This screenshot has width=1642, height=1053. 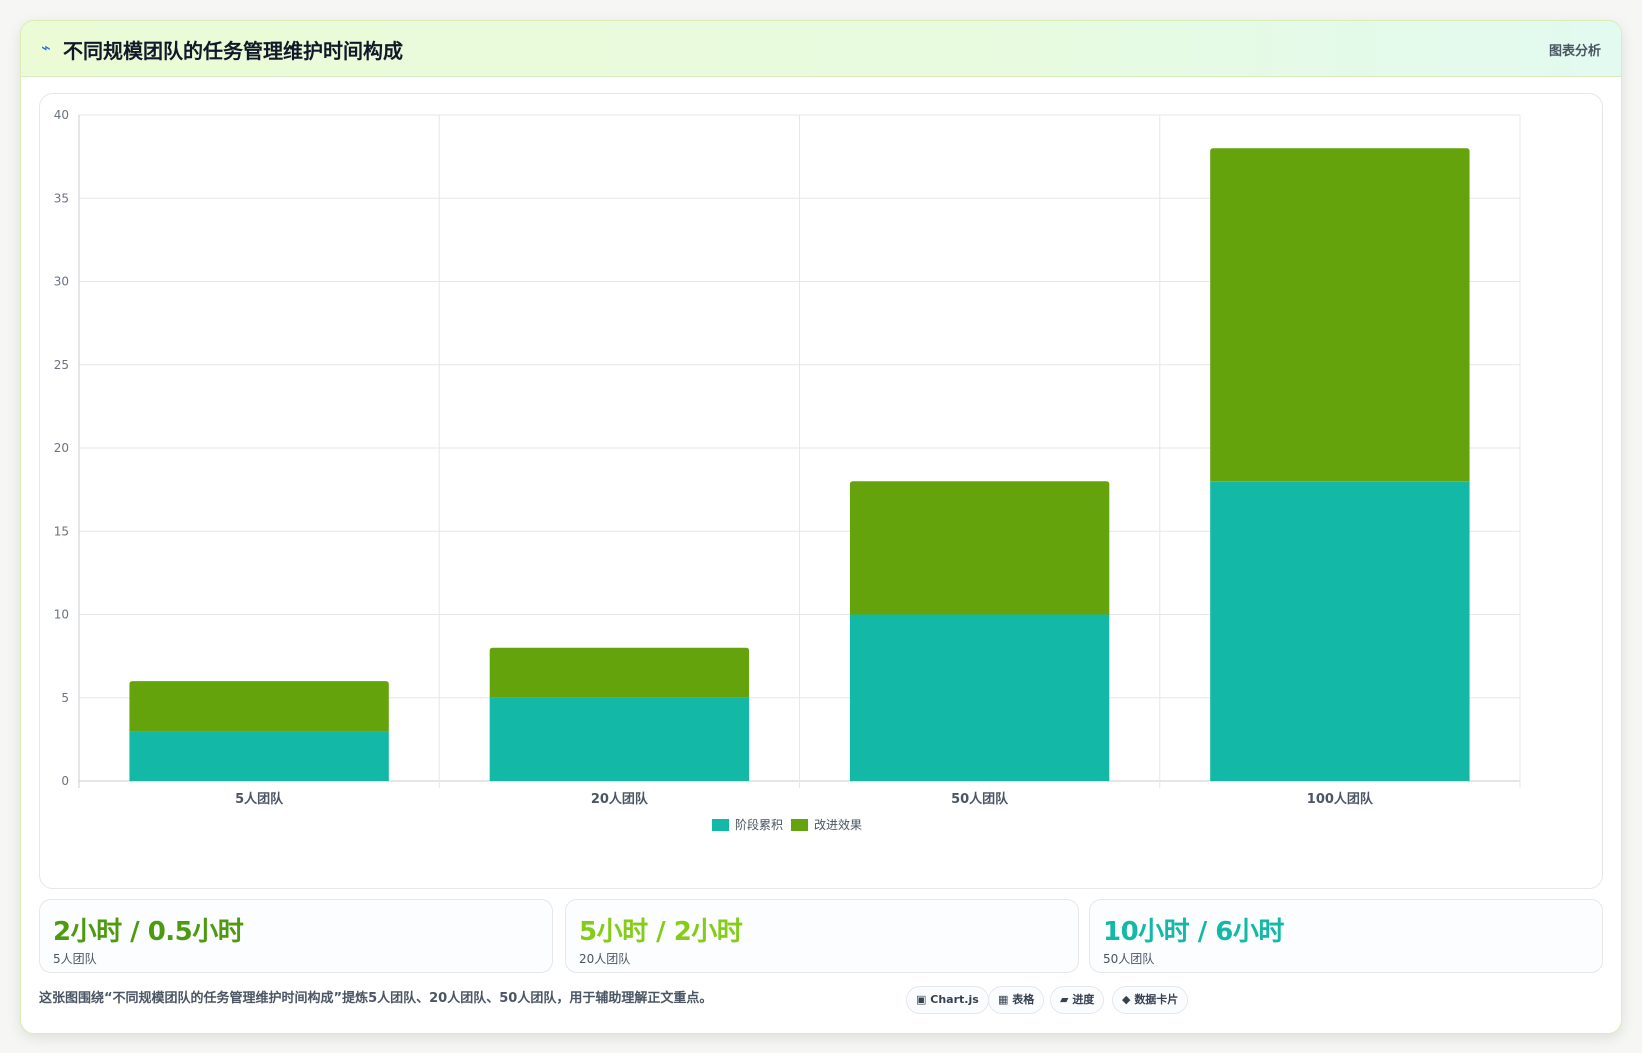 What do you see at coordinates (1064, 999) in the screenshot?
I see `progress-chip-icon: ▰` at bounding box center [1064, 999].